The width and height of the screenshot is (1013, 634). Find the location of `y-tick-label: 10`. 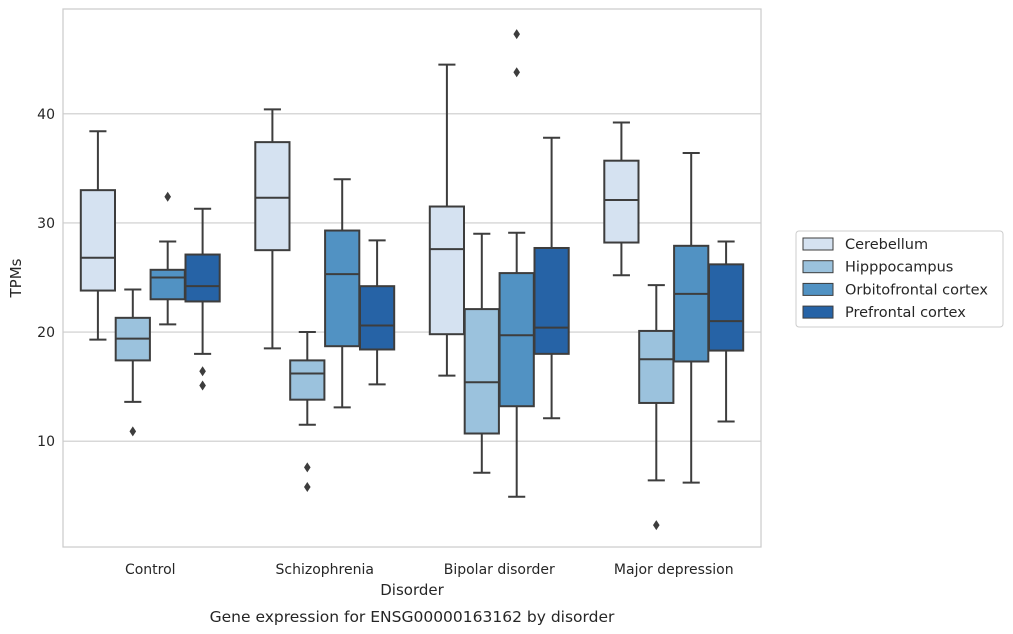

y-tick-label: 10 is located at coordinates (46, 442).